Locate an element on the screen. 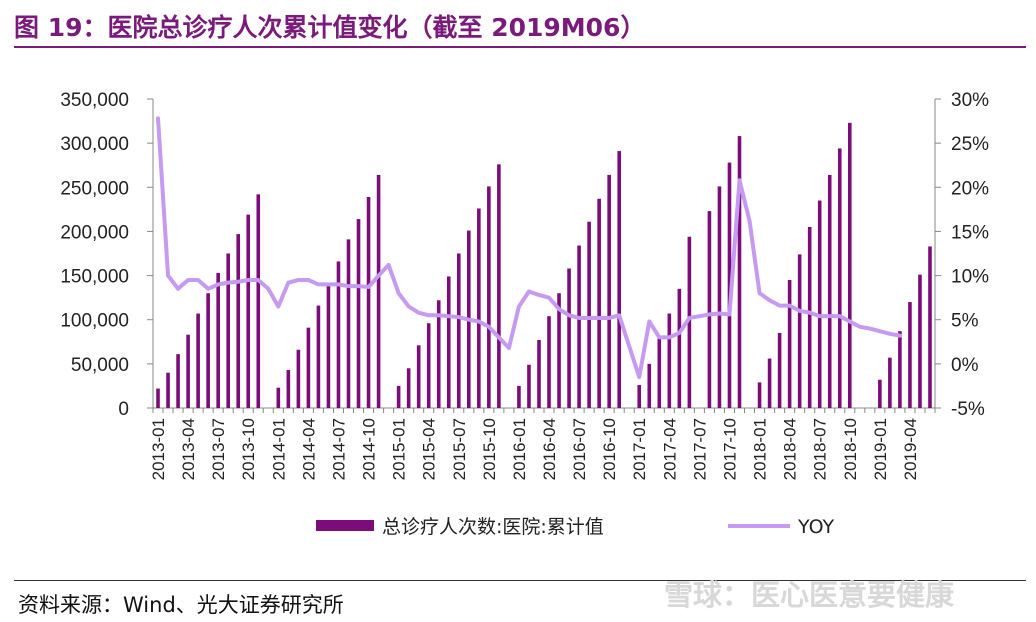 This screenshot has width=1036, height=622. x-tick-label: 2015-01 is located at coordinates (399, 449).